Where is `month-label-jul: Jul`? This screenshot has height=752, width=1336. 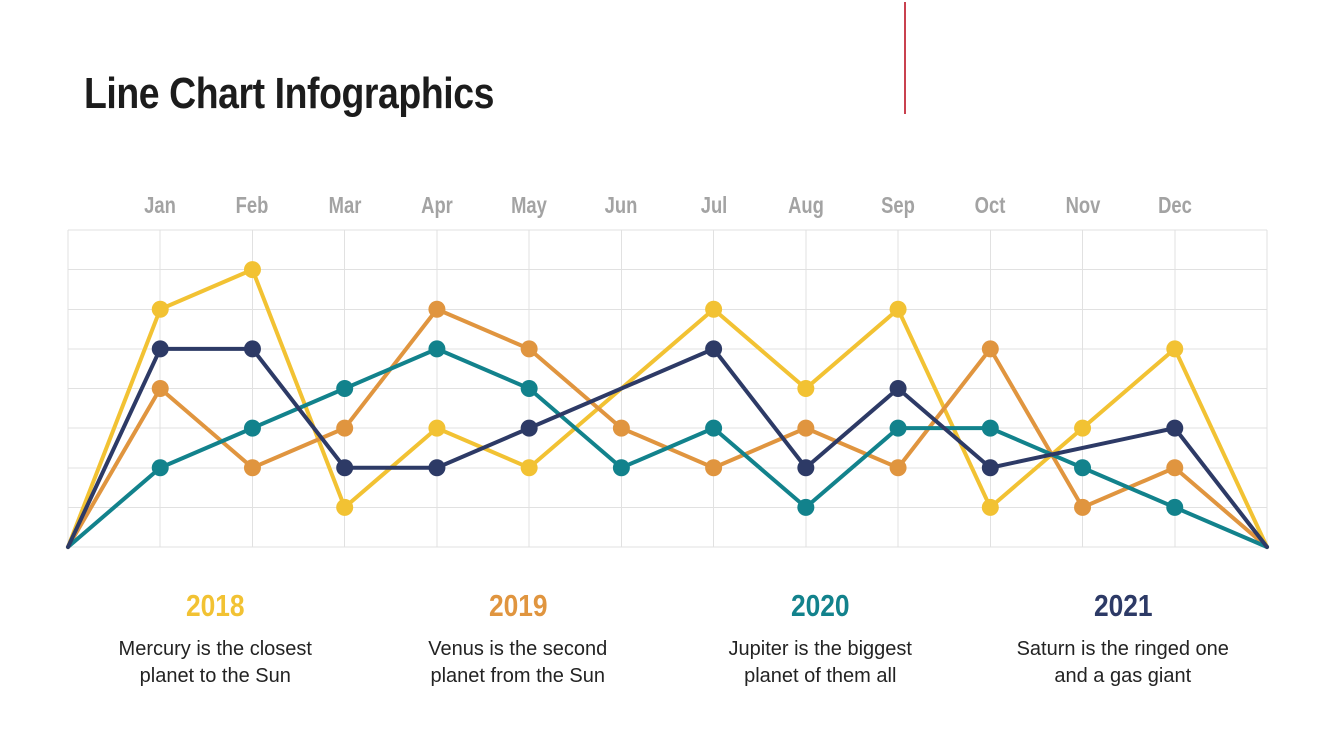 month-label-jul: Jul is located at coordinates (713, 205).